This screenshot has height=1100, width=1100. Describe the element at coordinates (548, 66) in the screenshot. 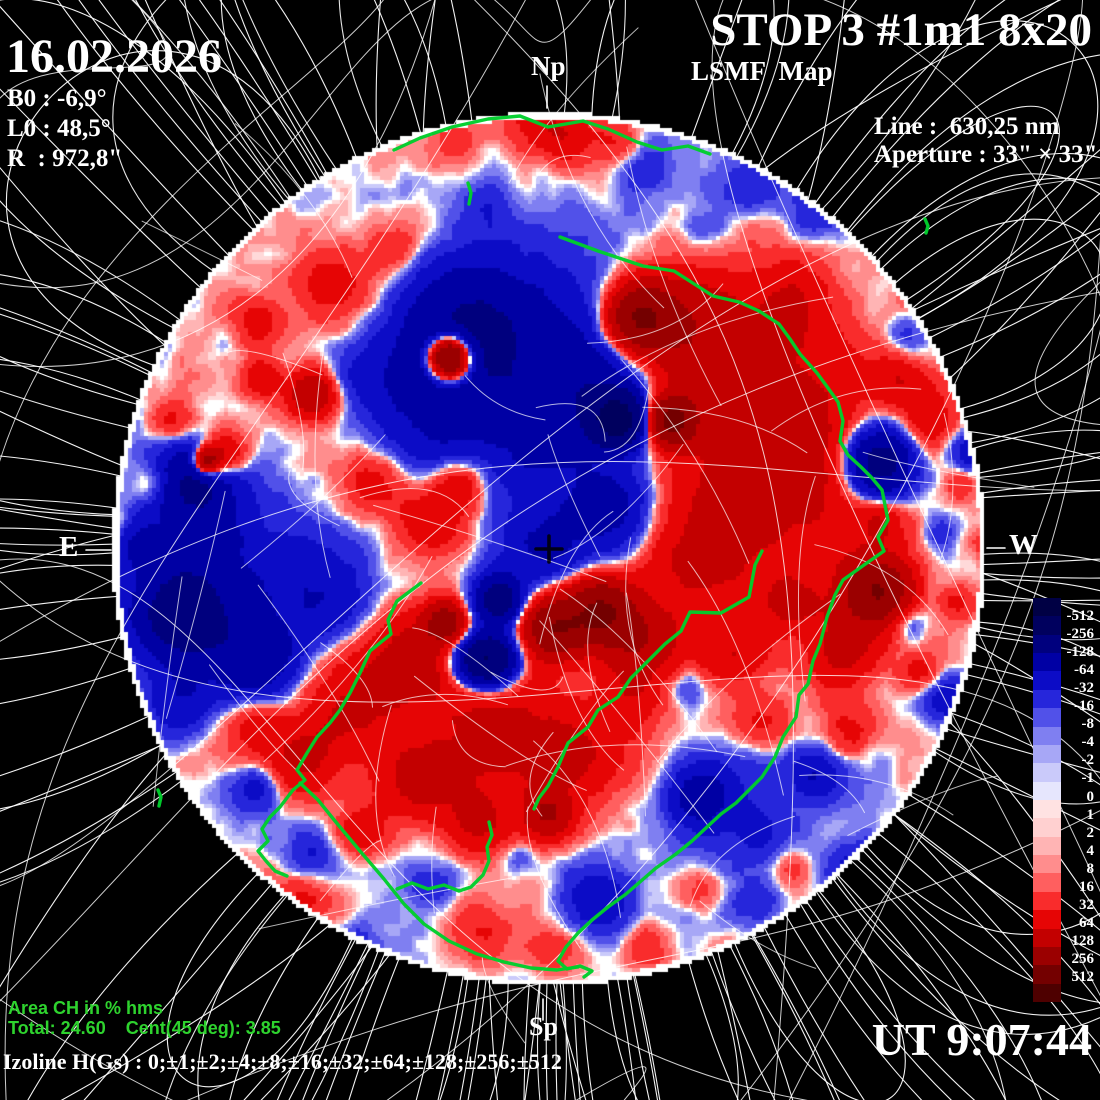

I see `north-pole-label: Np` at that location.